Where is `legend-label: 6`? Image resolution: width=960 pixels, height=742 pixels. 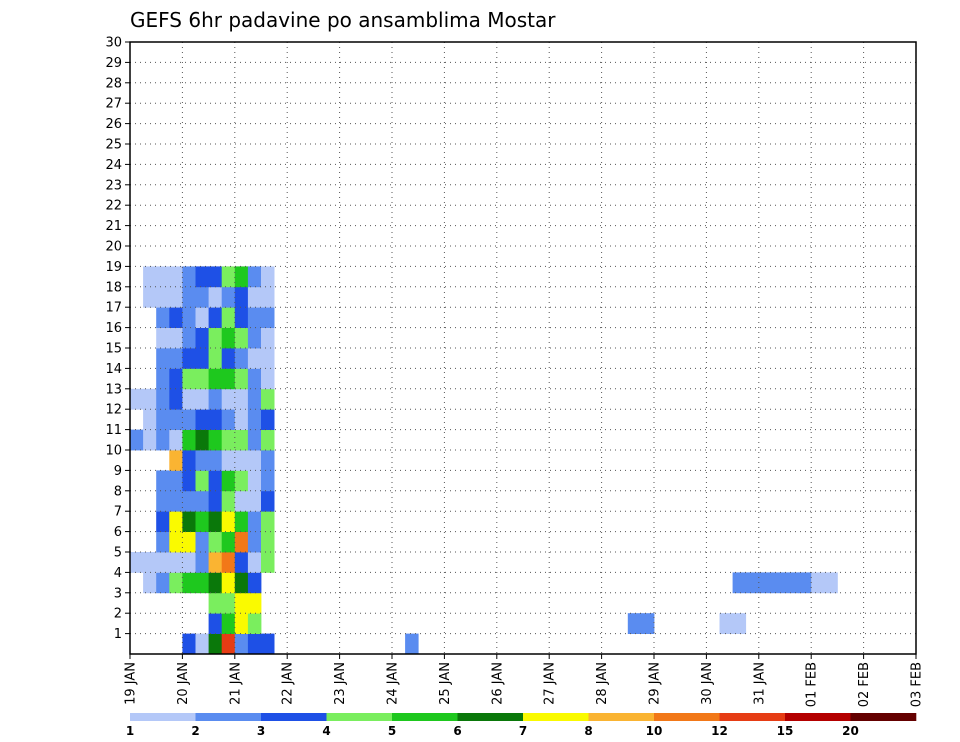 legend-label: 6 is located at coordinates (457, 731).